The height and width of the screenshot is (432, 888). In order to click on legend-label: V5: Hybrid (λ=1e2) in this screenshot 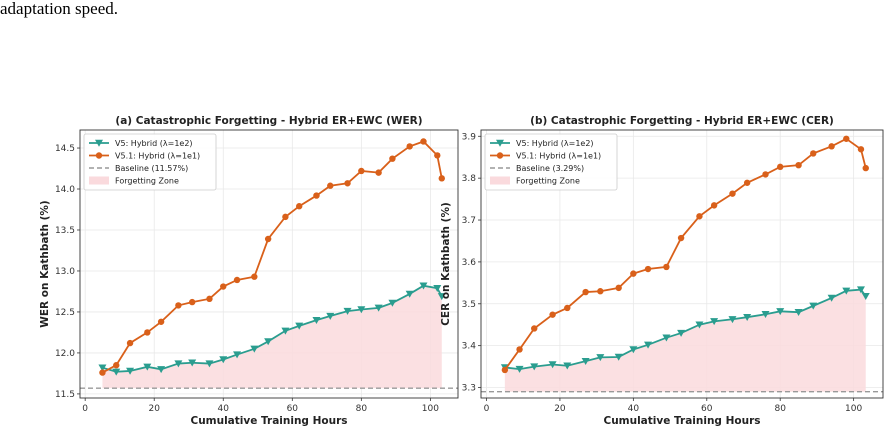, I will do `click(154, 143)`.